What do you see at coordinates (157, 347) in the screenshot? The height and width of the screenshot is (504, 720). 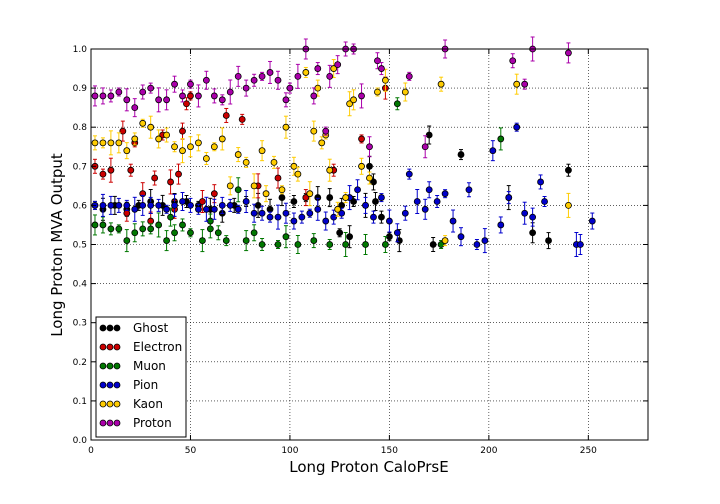 I see `legend-label: Electron` at bounding box center [157, 347].